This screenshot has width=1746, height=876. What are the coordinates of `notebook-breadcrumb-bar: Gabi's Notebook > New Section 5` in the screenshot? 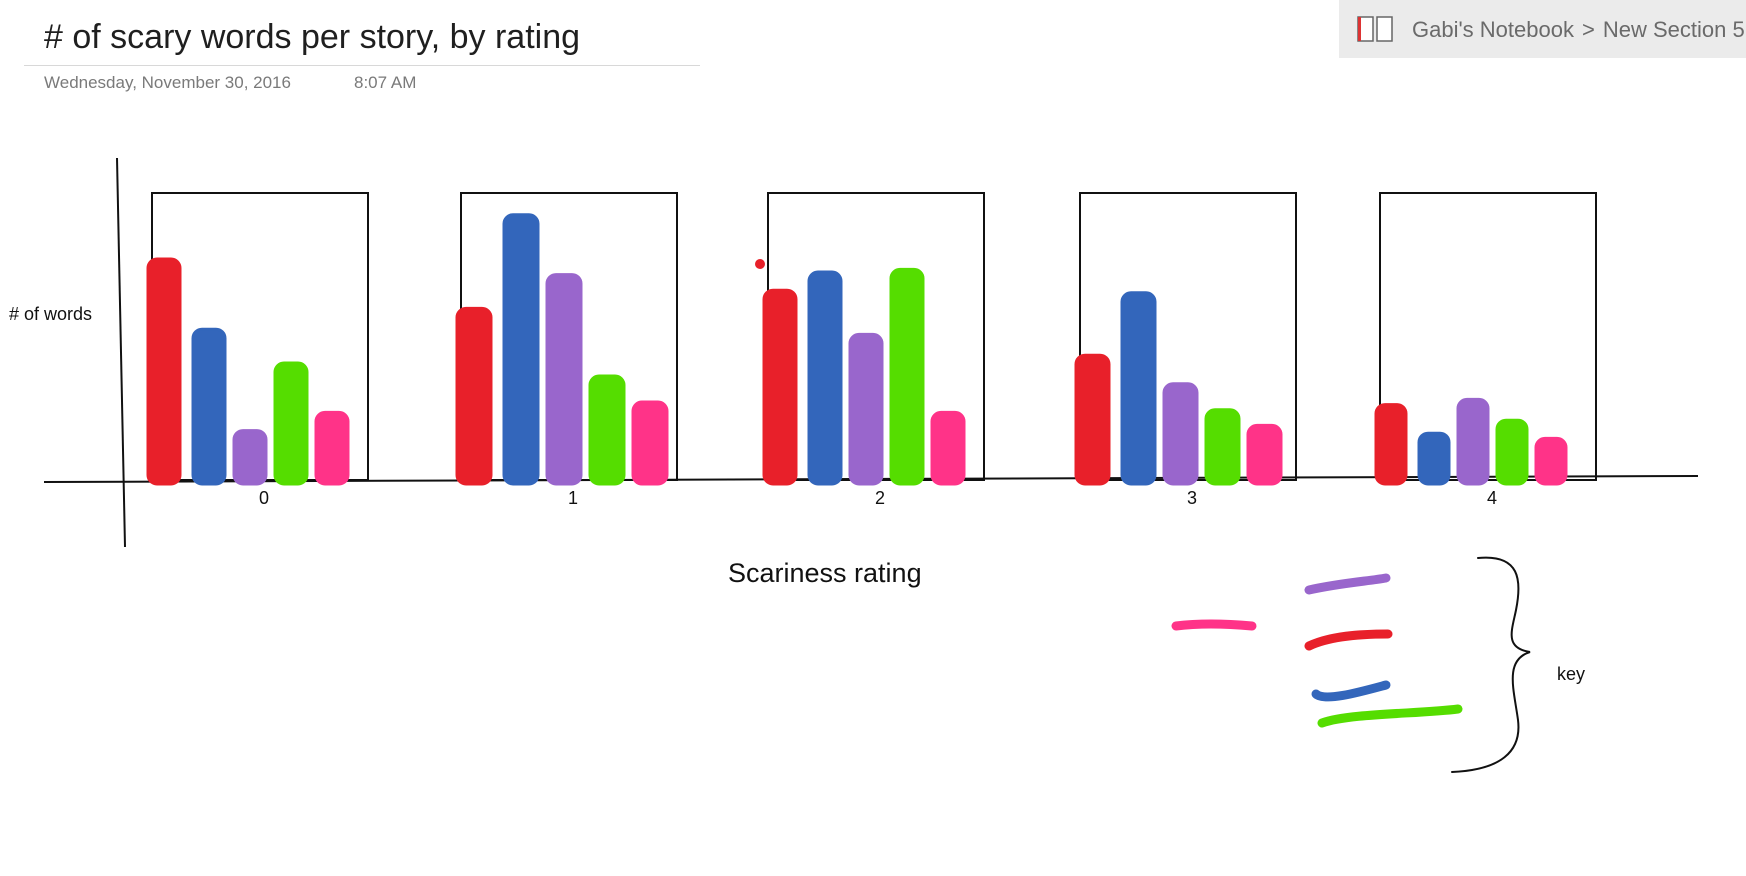 It's located at (1542, 29).